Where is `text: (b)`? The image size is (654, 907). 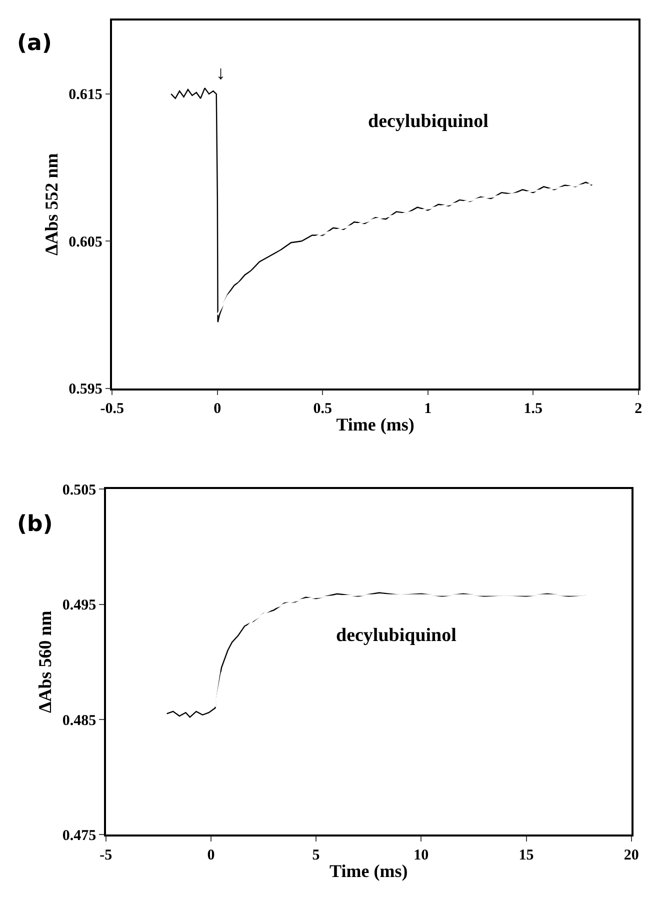
text: (b) is located at coordinates (35, 524).